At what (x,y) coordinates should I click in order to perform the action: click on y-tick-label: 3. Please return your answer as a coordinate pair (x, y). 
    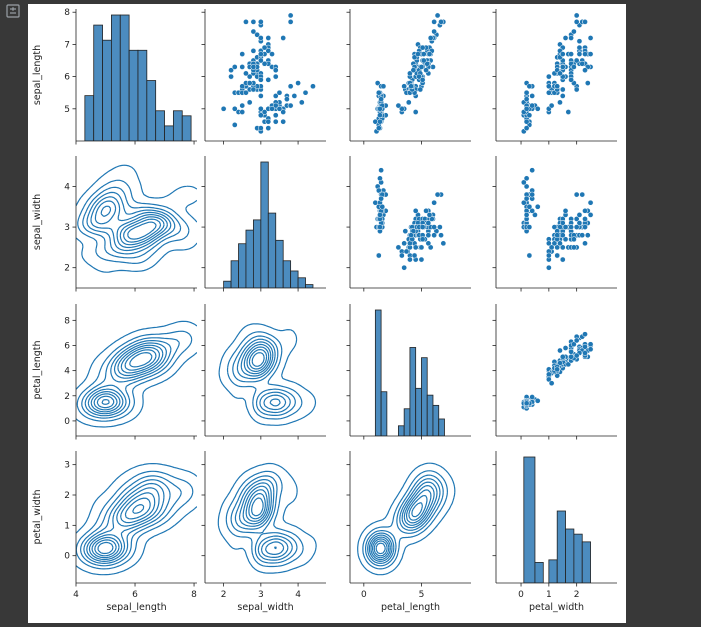
    Looking at the image, I should click on (67, 228).